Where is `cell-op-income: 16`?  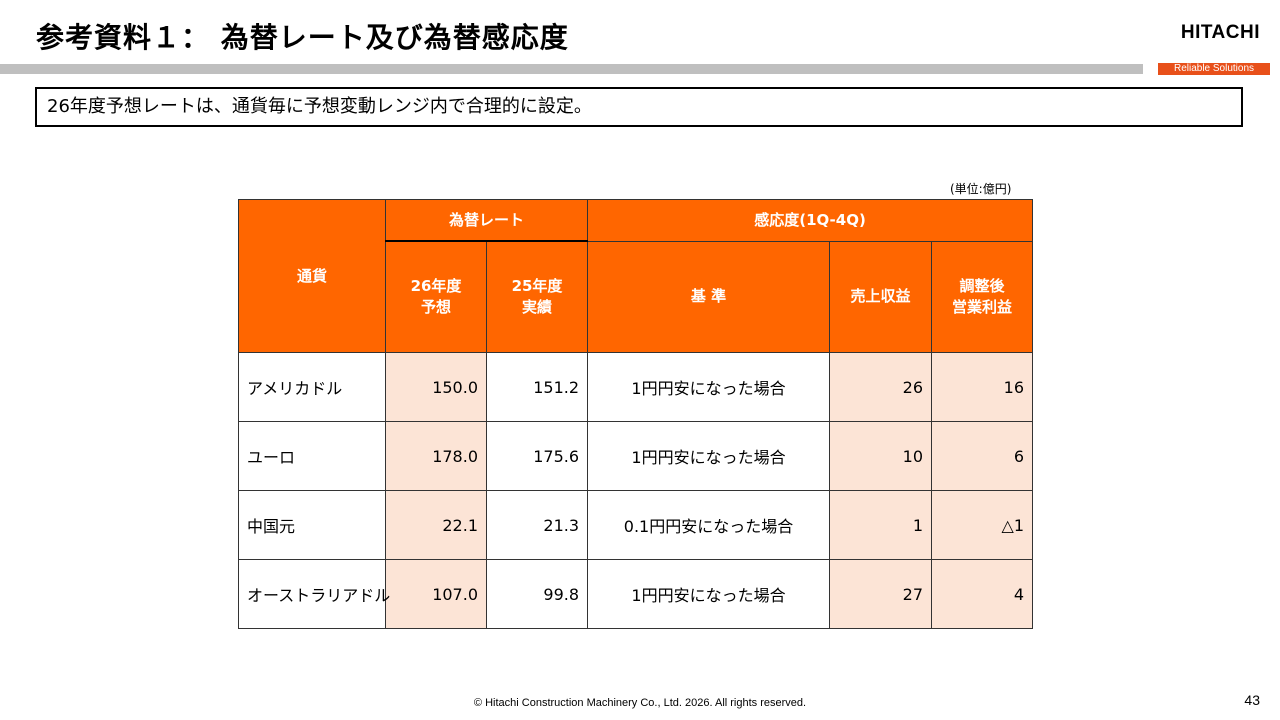
cell-op-income: 16 is located at coordinates (982, 387).